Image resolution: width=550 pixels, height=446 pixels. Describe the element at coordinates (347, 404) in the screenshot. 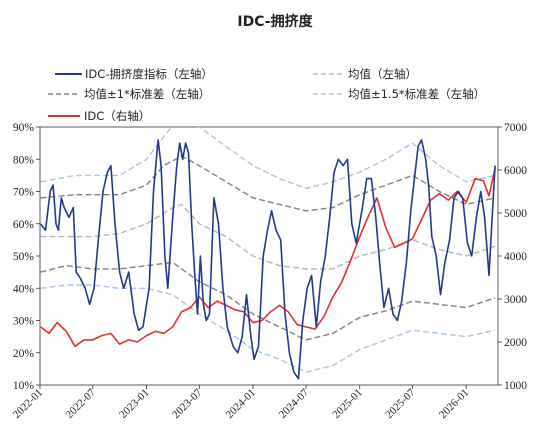

I see `x-tick-label: 2025-01` at that location.